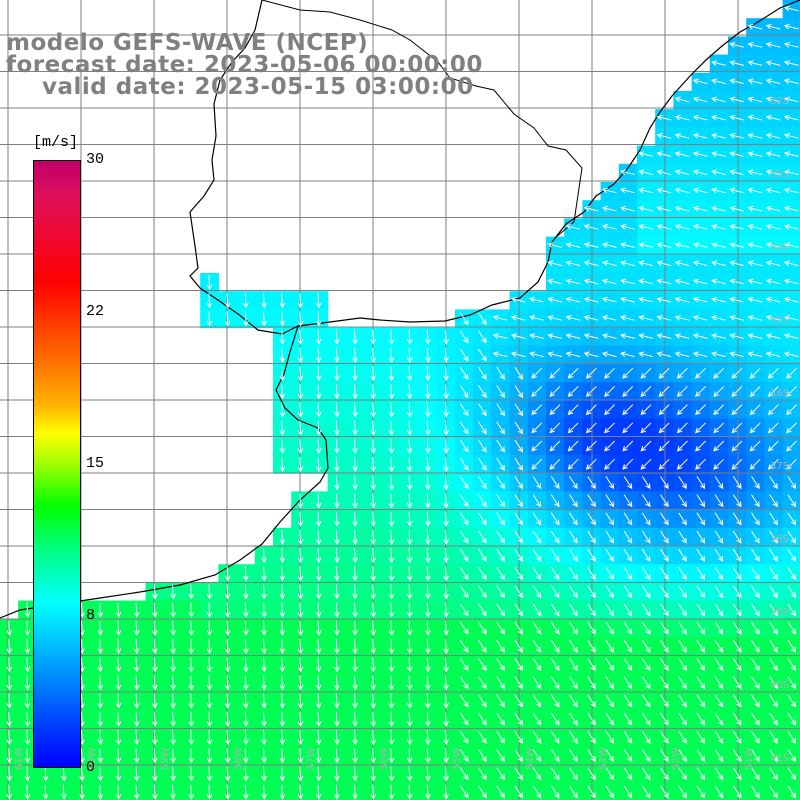 This screenshot has height=800, width=800. What do you see at coordinates (56, 142) in the screenshot?
I see `colorbar-unit-label: [m/s]` at bounding box center [56, 142].